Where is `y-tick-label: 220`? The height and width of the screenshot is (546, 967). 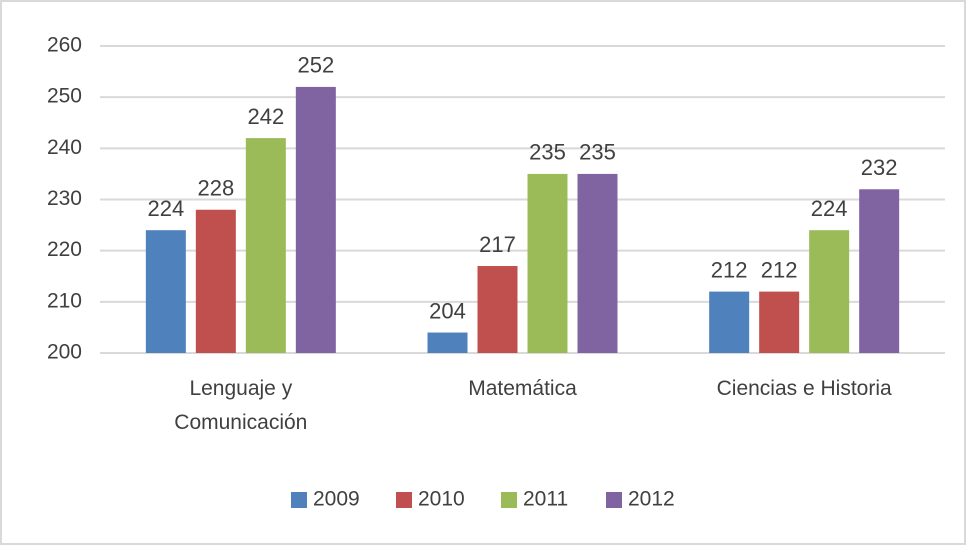 y-tick-label: 220 is located at coordinates (64, 249).